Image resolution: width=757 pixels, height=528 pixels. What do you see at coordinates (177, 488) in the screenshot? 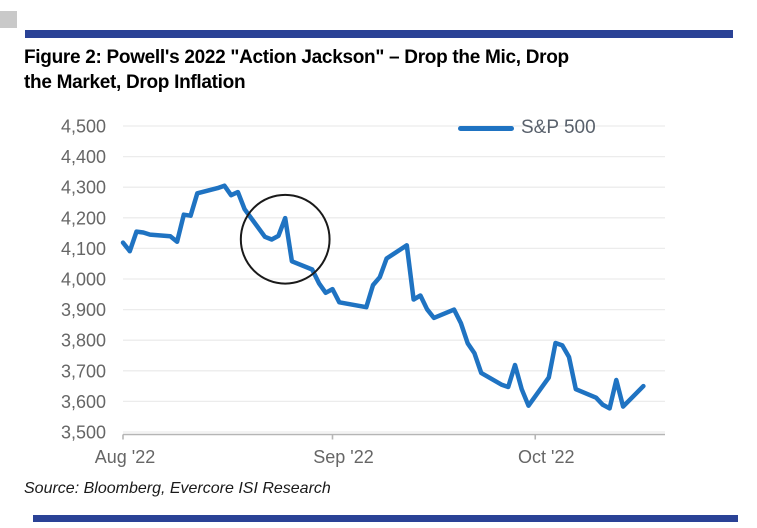
I see `source-note: Source: Bloomberg, Evercore ISI Research` at bounding box center [177, 488].